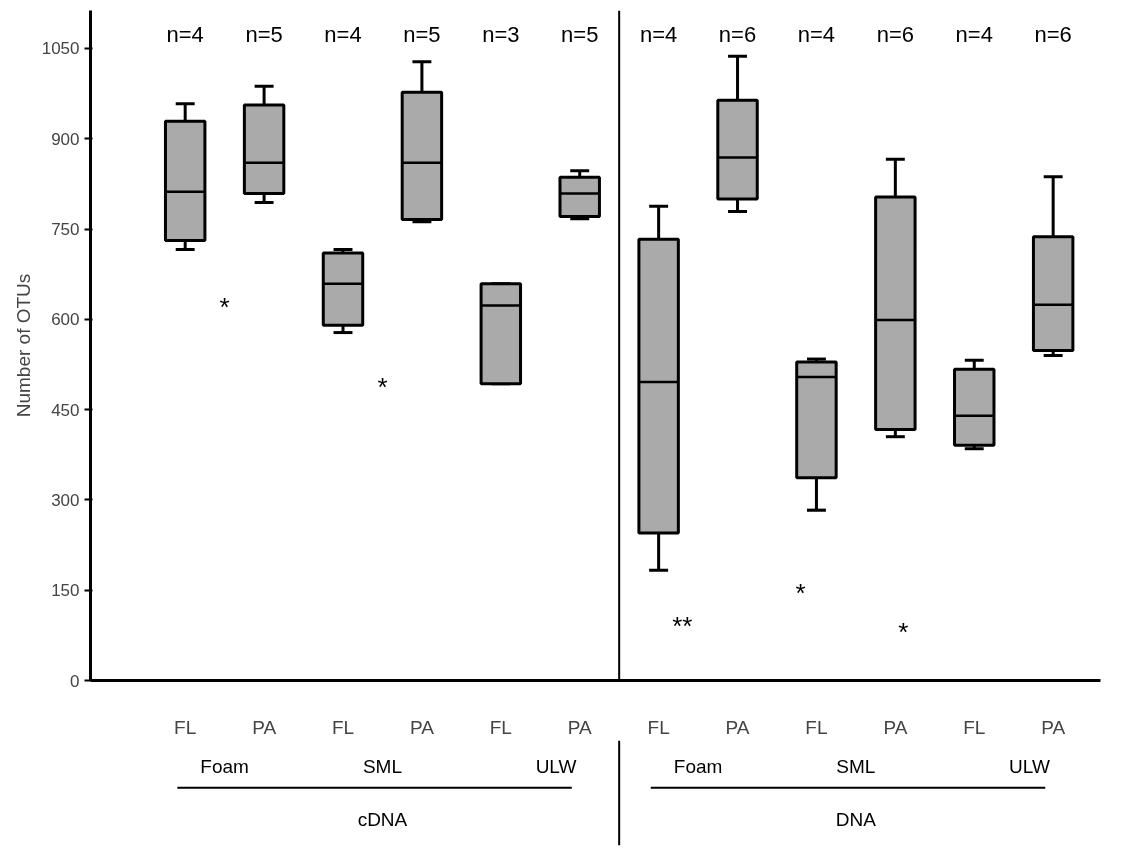 The width and height of the screenshot is (1126, 867). I want to click on y-tick-label: 150, so click(65, 591).